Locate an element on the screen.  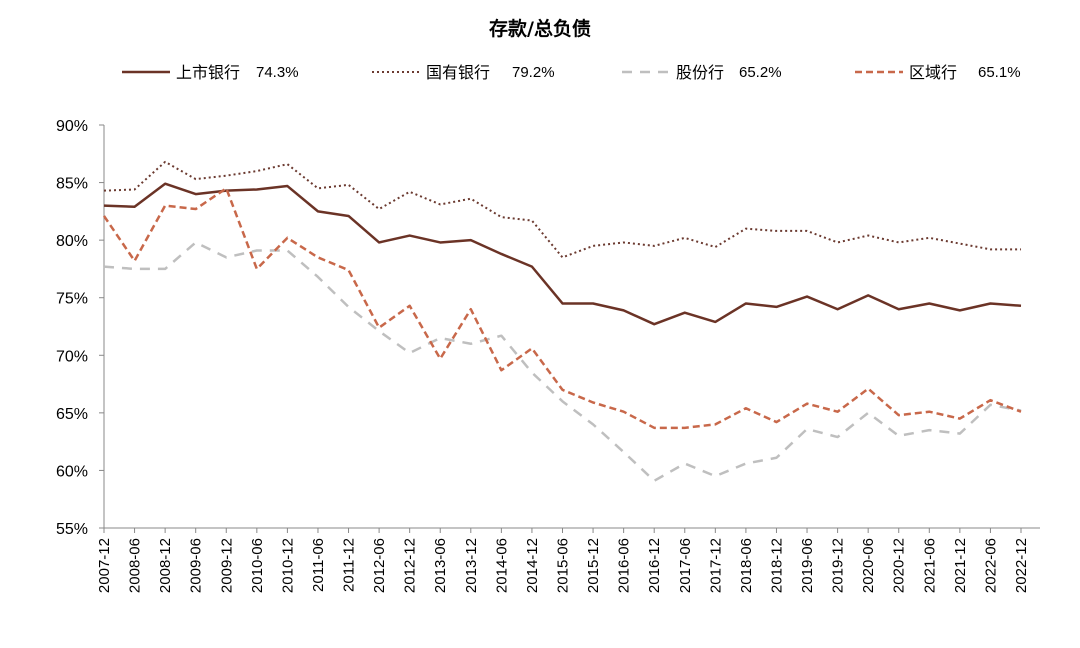
x-tick-label: 2021-06 is located at coordinates (929, 565).